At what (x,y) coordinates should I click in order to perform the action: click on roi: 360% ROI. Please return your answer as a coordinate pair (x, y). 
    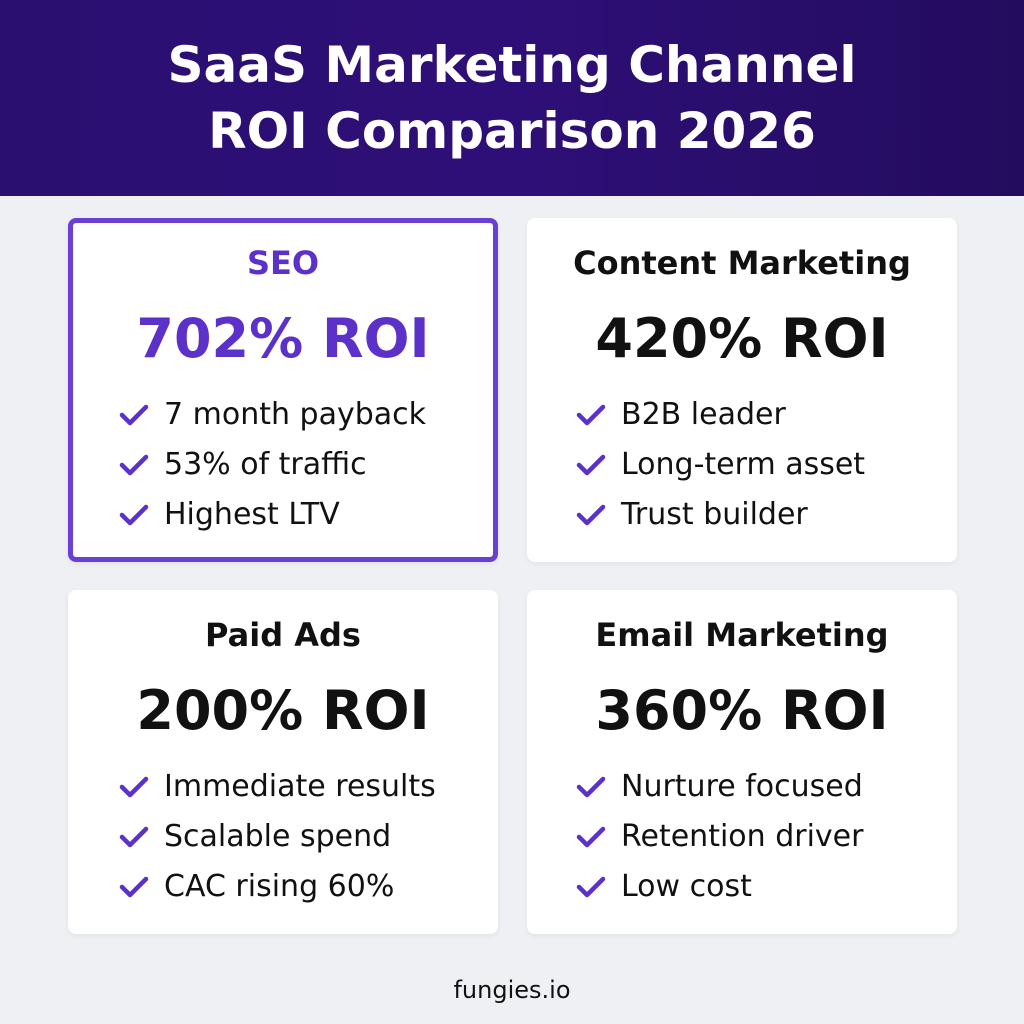
    Looking at the image, I should click on (742, 710).